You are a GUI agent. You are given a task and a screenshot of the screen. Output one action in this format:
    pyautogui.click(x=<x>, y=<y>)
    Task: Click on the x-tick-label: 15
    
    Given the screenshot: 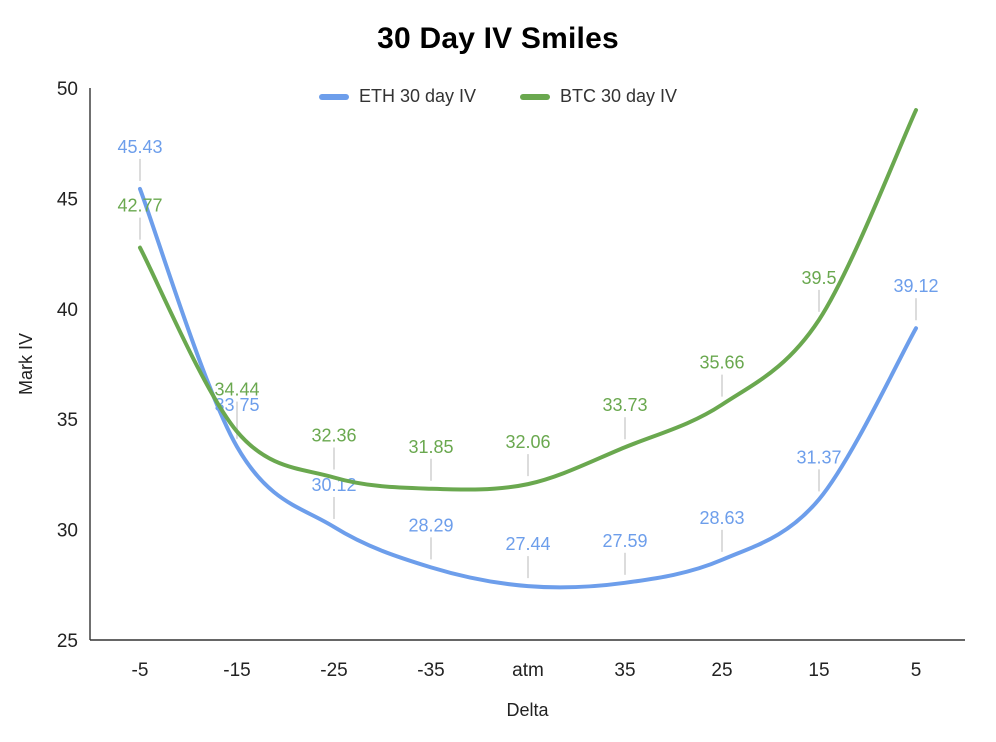 What is the action you would take?
    pyautogui.click(x=818, y=670)
    